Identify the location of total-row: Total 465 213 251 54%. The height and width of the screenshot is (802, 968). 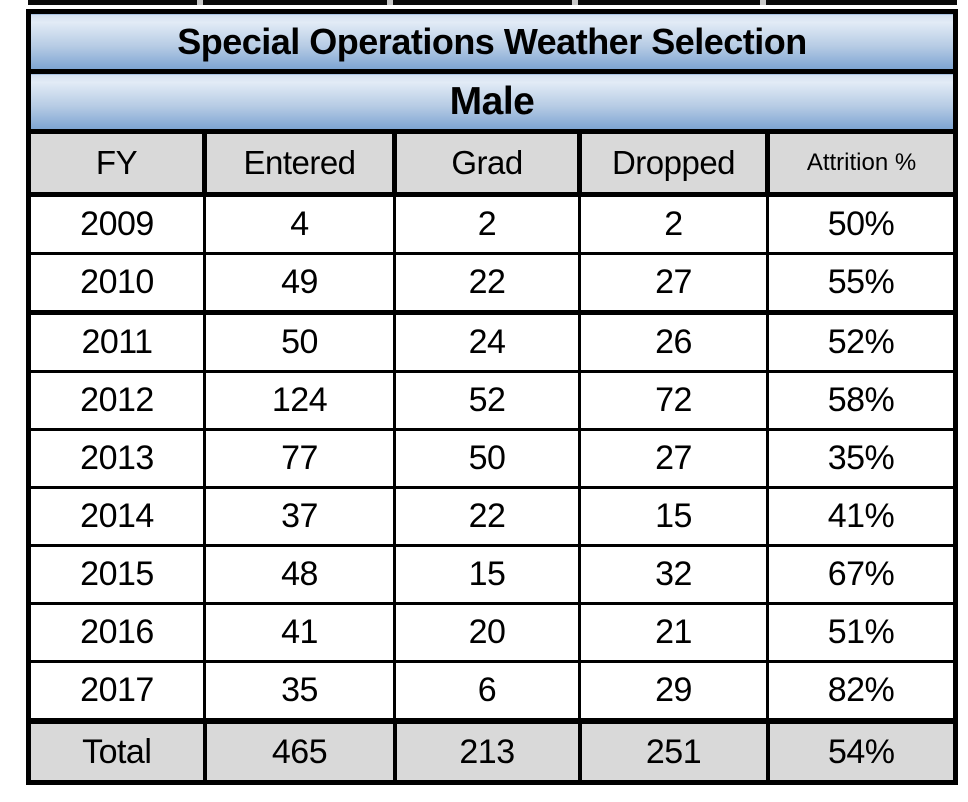
(492, 751).